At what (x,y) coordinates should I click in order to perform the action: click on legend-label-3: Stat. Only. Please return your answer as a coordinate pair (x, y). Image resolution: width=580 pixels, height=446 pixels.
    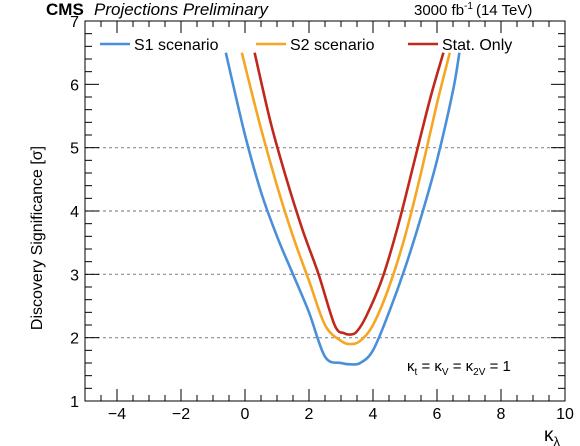
    Looking at the image, I should click on (477, 45).